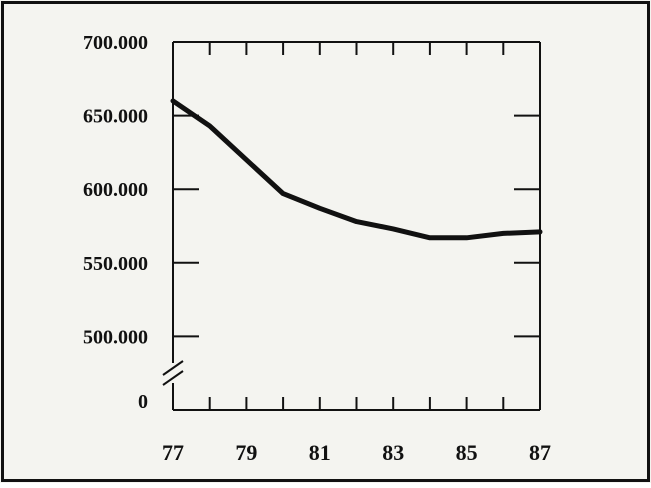  I want to click on x-tick-label: 81, so click(320, 452).